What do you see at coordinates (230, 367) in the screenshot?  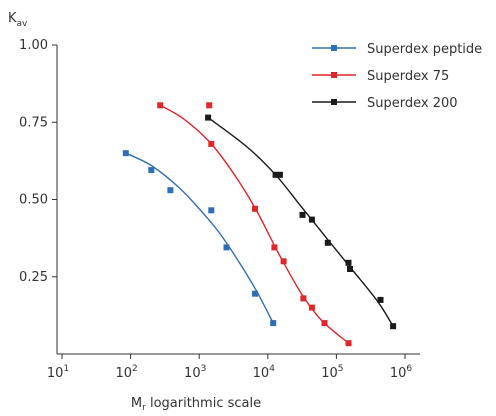 I see `x-ticks: 10¹ 10² 10³ 10⁴ 10⁵ 10⁶` at bounding box center [230, 367].